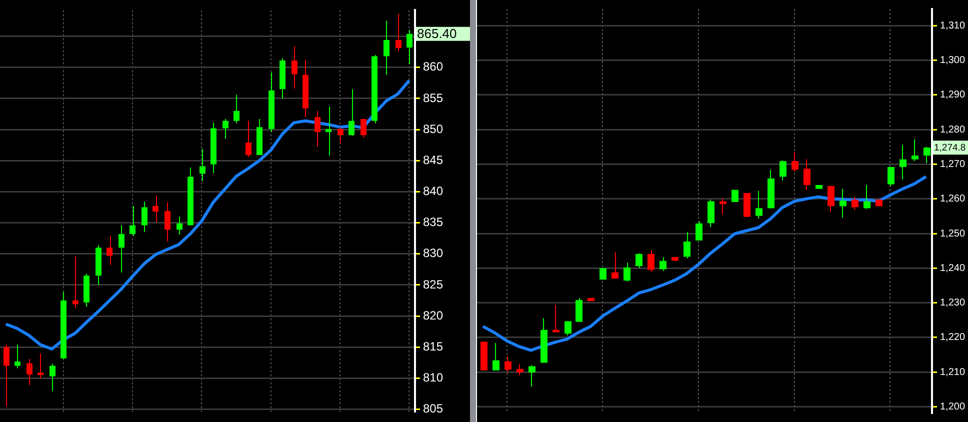 This screenshot has height=422, width=968. I want to click on y-tick-label: 1,300, so click(953, 60).